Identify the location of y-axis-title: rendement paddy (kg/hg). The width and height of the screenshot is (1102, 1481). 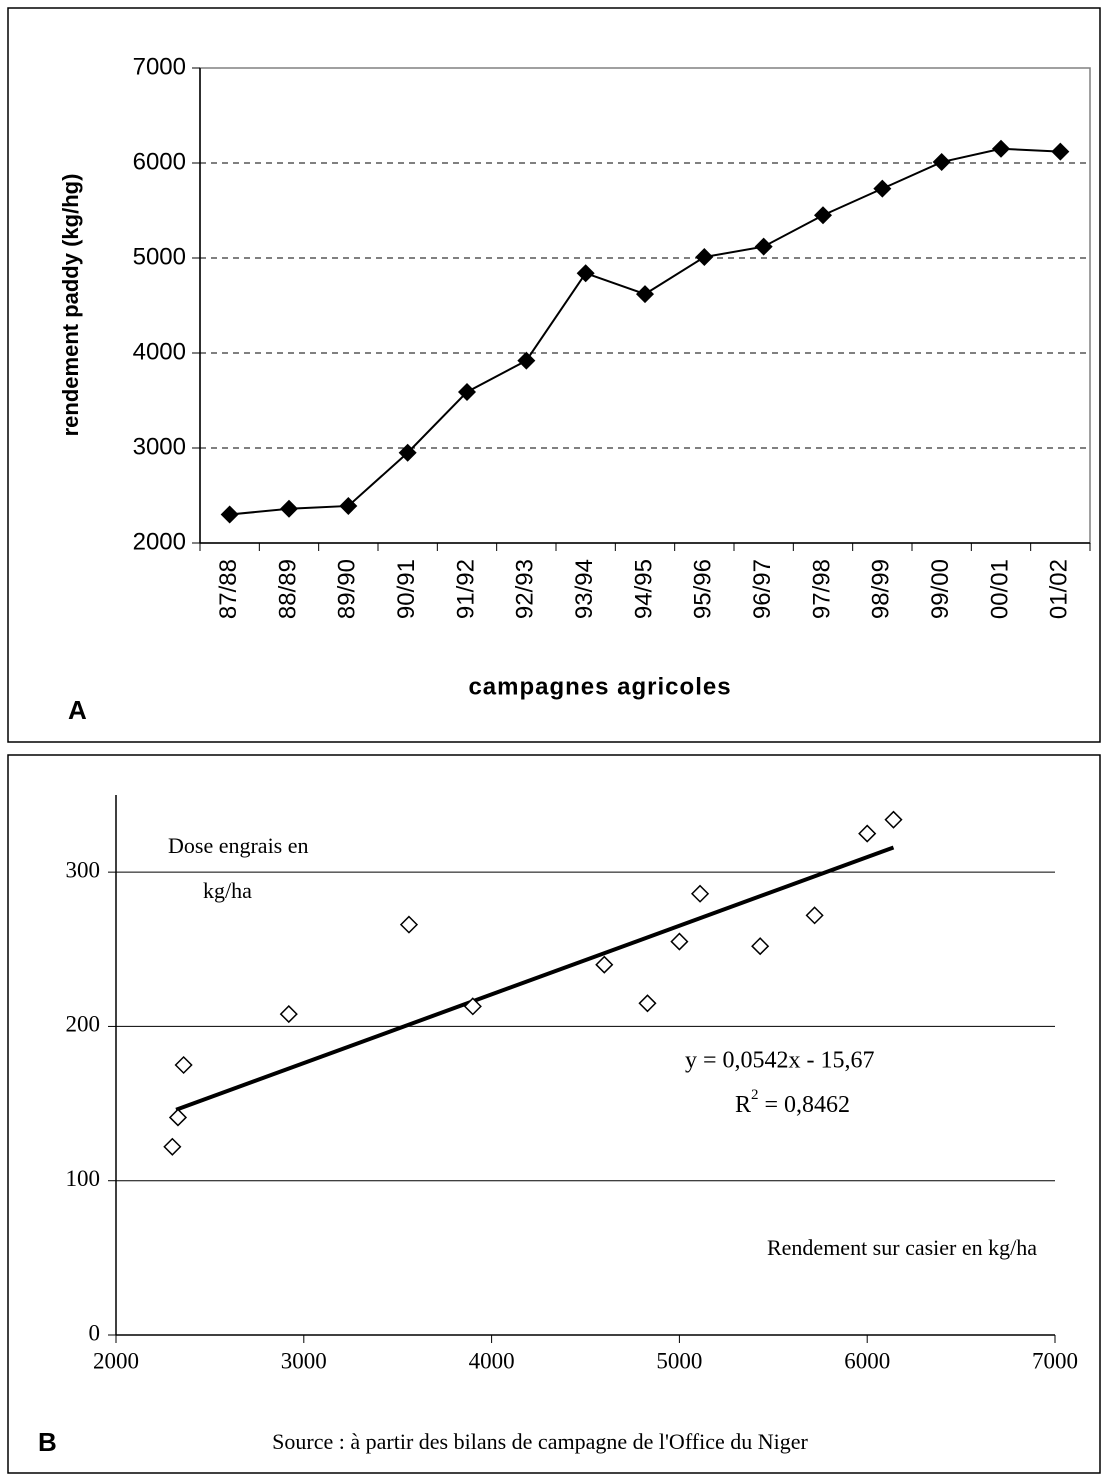
(70, 305).